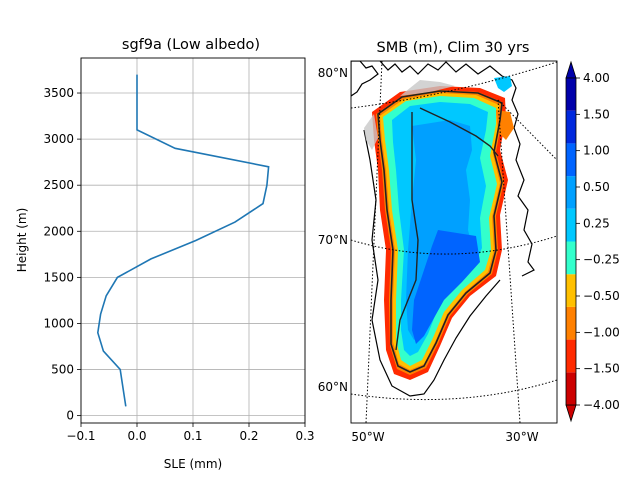 The image size is (640, 480). Describe the element at coordinates (527, 130) in the screenshot. I see `graticule-meridian` at that location.